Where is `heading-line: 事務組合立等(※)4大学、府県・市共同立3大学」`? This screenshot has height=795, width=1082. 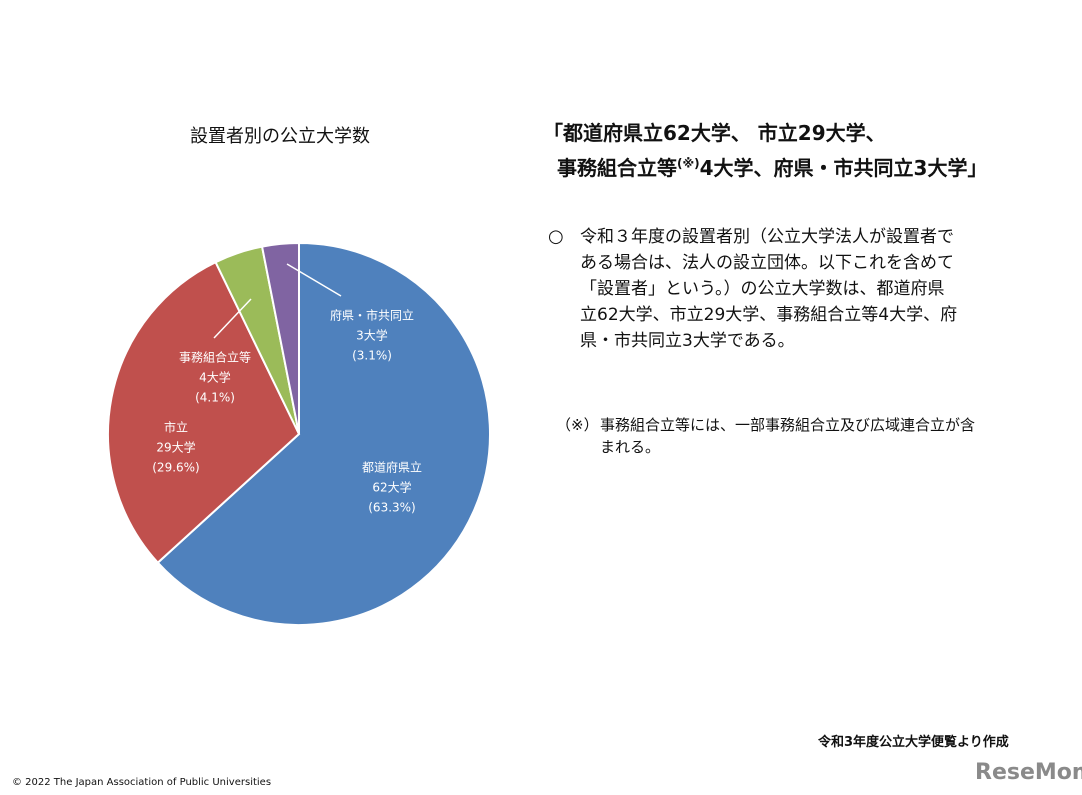 heading-line: 事務組合立等(※)4大学、府県・市共同立3大学」 is located at coordinates (772, 166).